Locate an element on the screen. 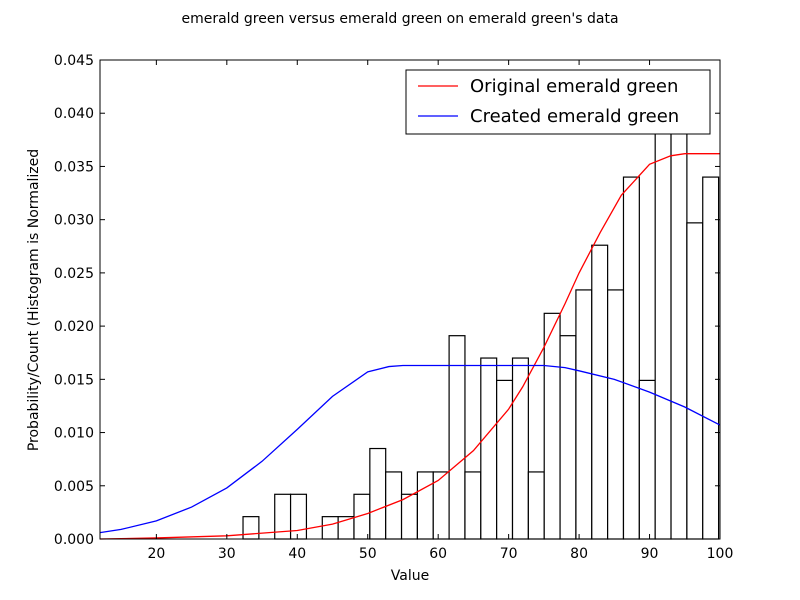 The image size is (800, 600). y-tick-label: 0.010 is located at coordinates (74, 434).